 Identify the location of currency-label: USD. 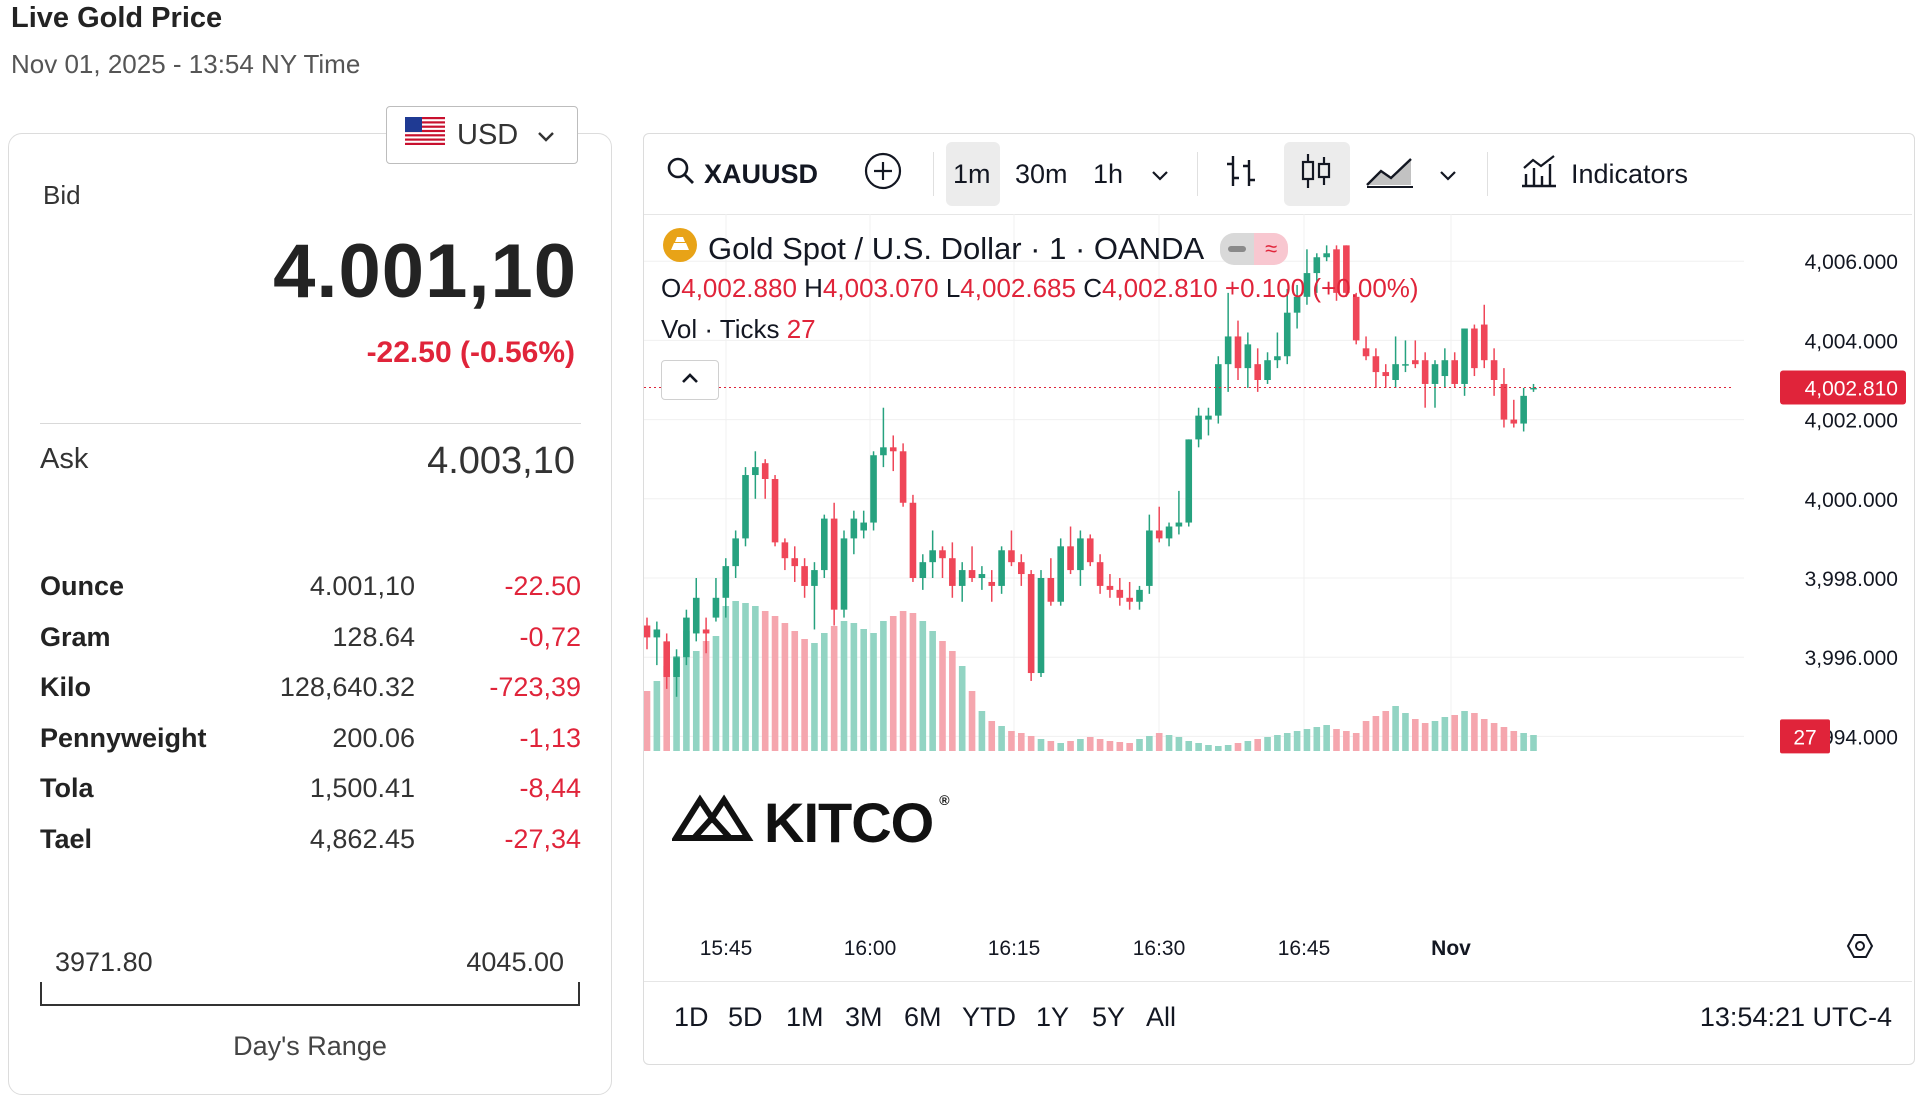
(488, 134).